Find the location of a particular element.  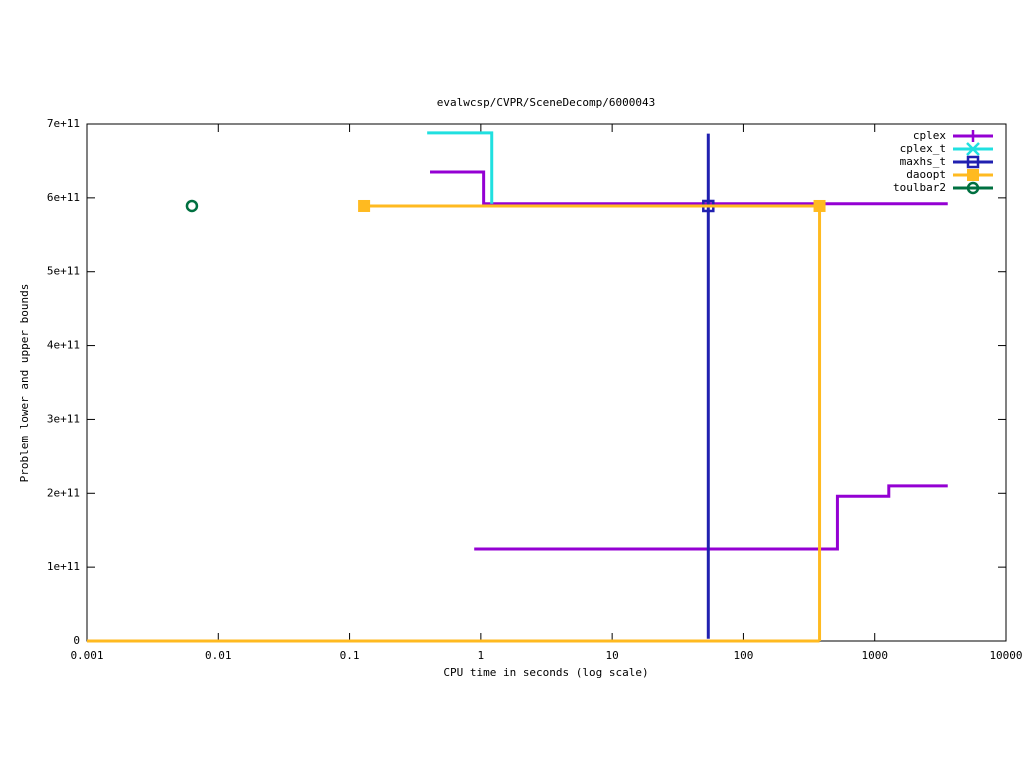

x-tick-label: 0.001 is located at coordinates (86, 655).